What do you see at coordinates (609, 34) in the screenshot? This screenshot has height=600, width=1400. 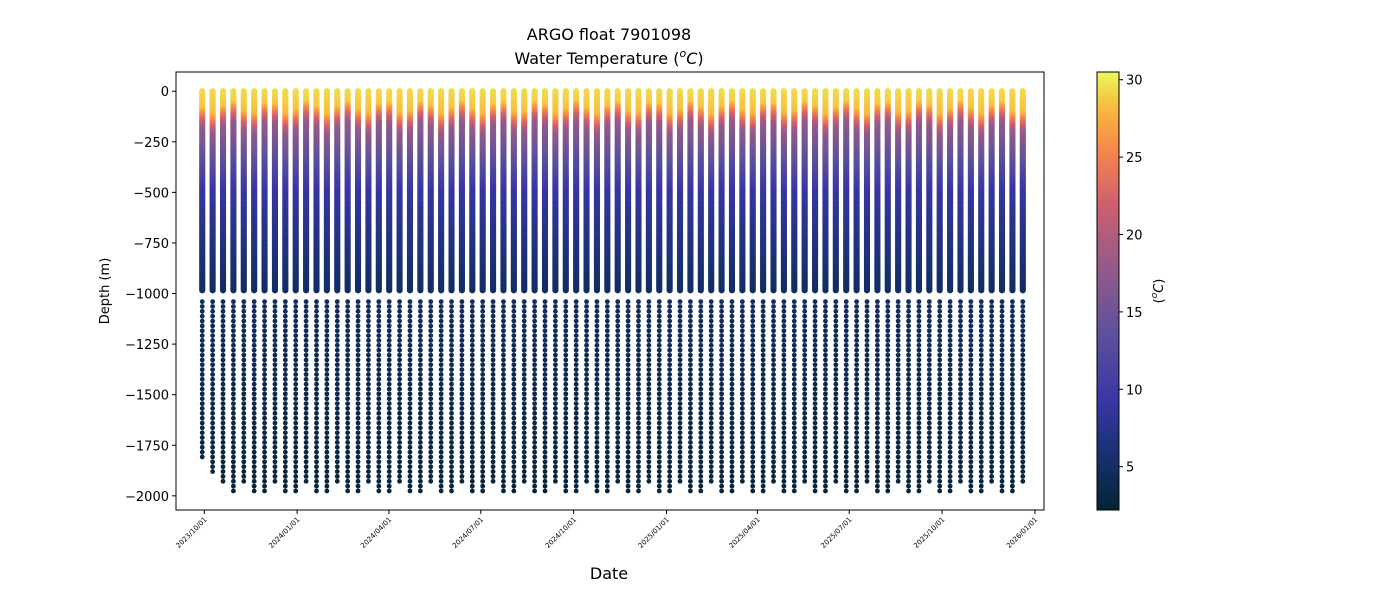 I see `chart-title: ARGO float 7901098` at bounding box center [609, 34].